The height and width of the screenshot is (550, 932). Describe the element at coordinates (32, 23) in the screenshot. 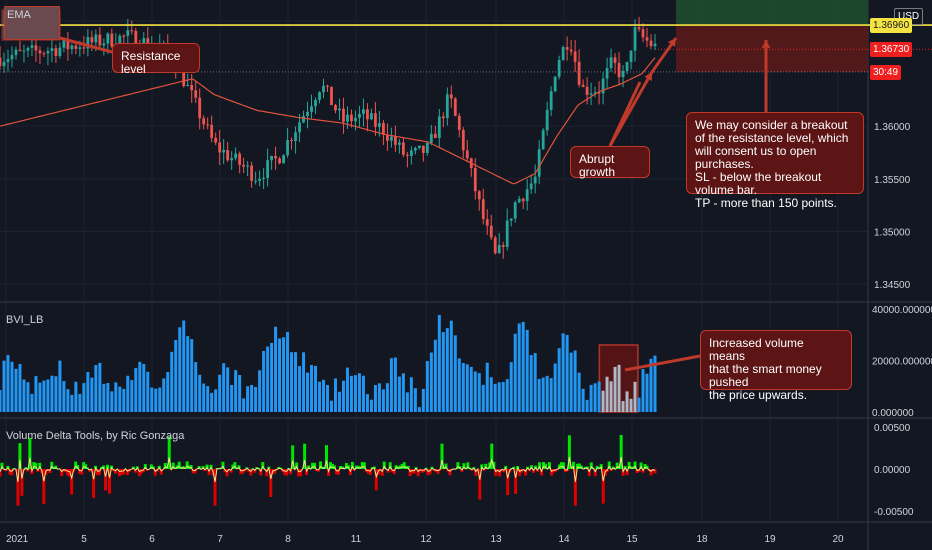

I see `ema-indicator-label: EMA` at that location.